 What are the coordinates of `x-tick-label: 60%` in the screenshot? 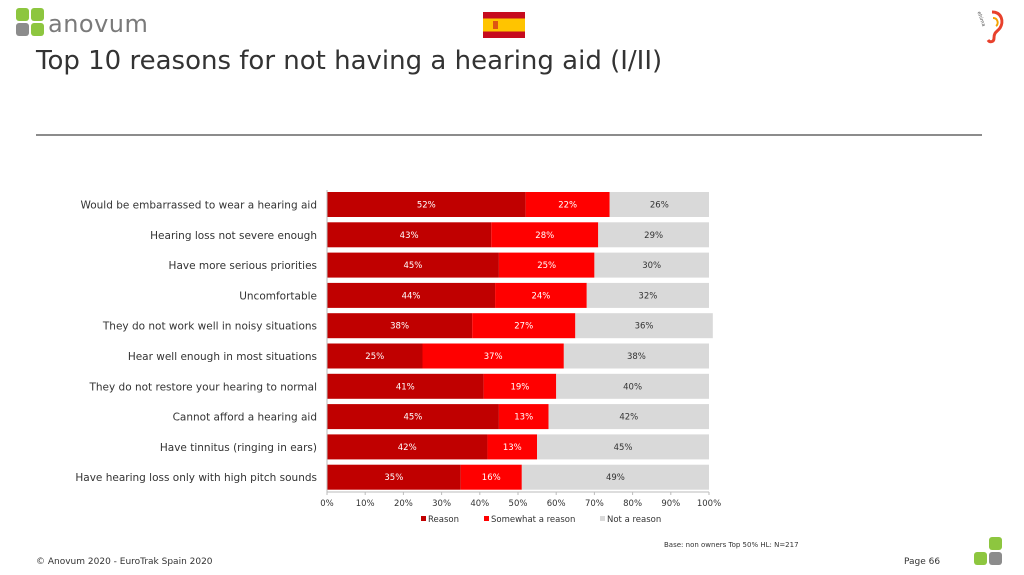 It's located at (556, 504).